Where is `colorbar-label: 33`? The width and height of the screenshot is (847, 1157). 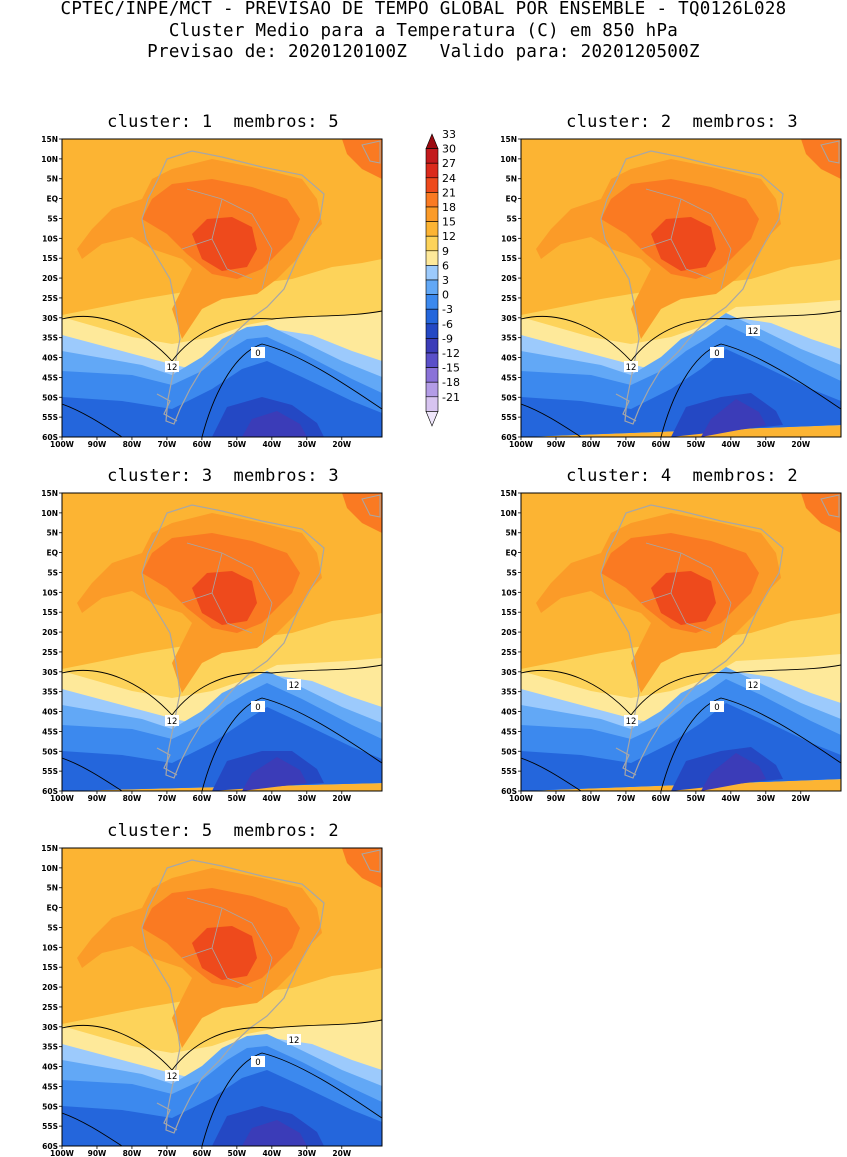
colorbar-label: 33 is located at coordinates (449, 134).